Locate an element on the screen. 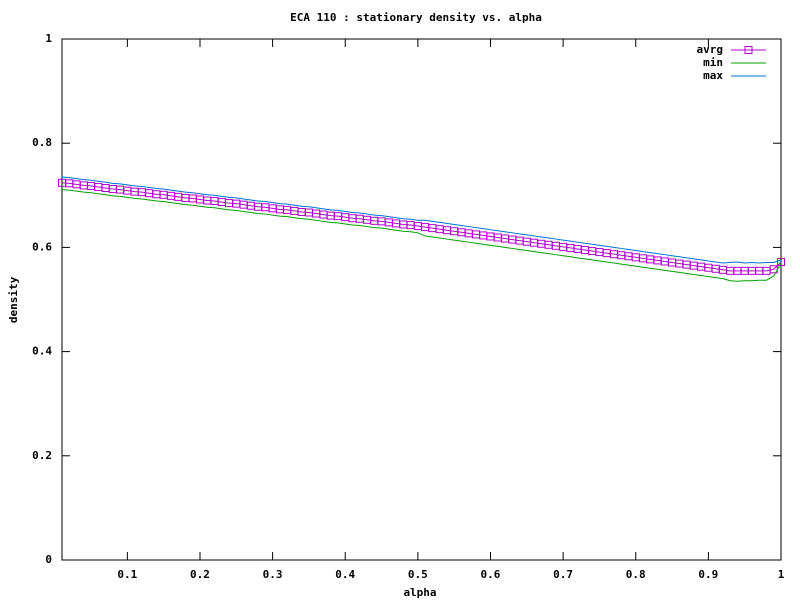 Image resolution: width=800 pixels, height=600 pixels. x-tick-label: 0.8 is located at coordinates (636, 574).